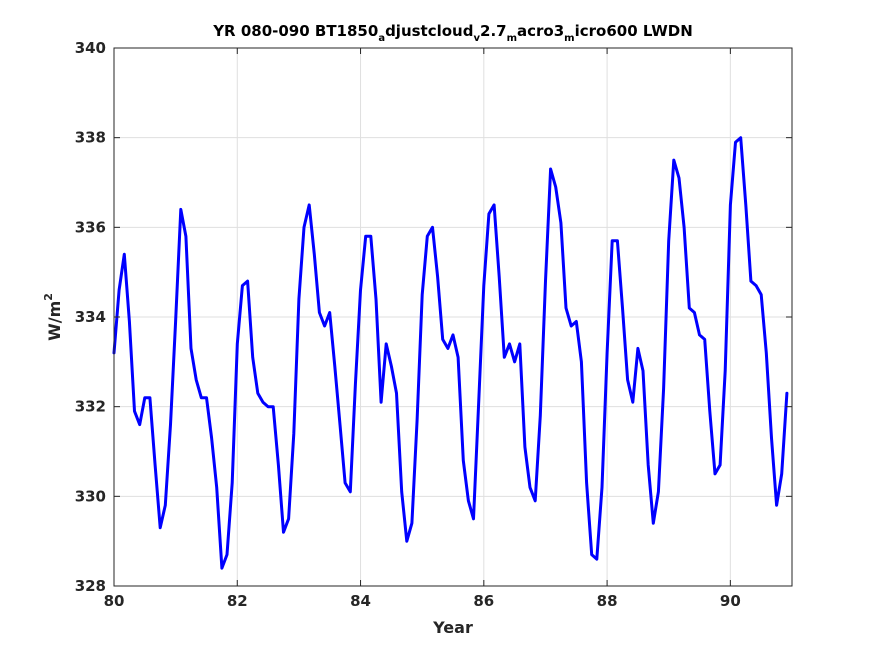 This screenshot has width=875, height=656. What do you see at coordinates (90, 138) in the screenshot?
I see `y-tick-label: 338` at bounding box center [90, 138].